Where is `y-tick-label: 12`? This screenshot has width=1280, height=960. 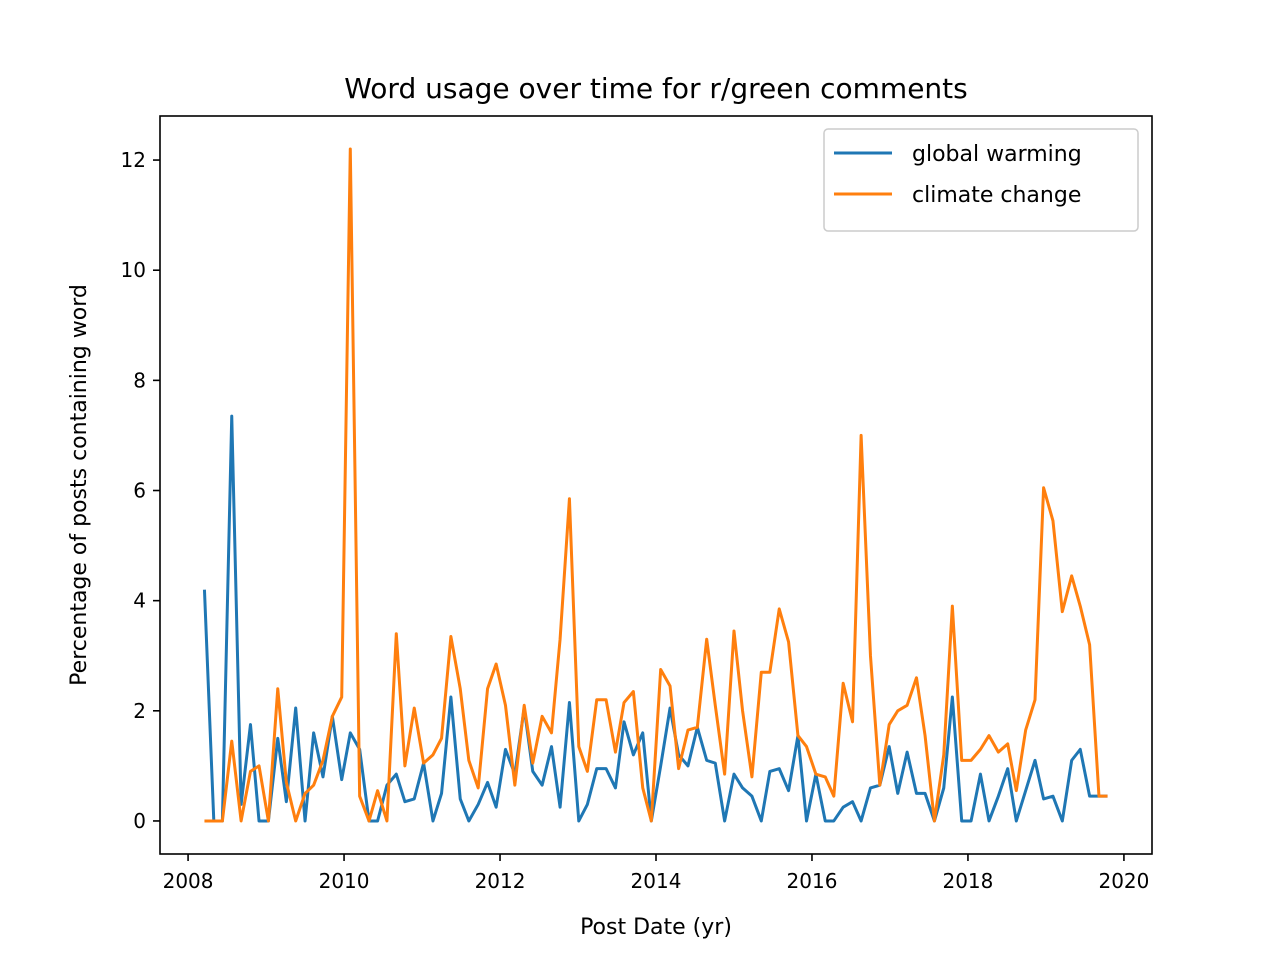 y-tick-label: 12 is located at coordinates (133, 160).